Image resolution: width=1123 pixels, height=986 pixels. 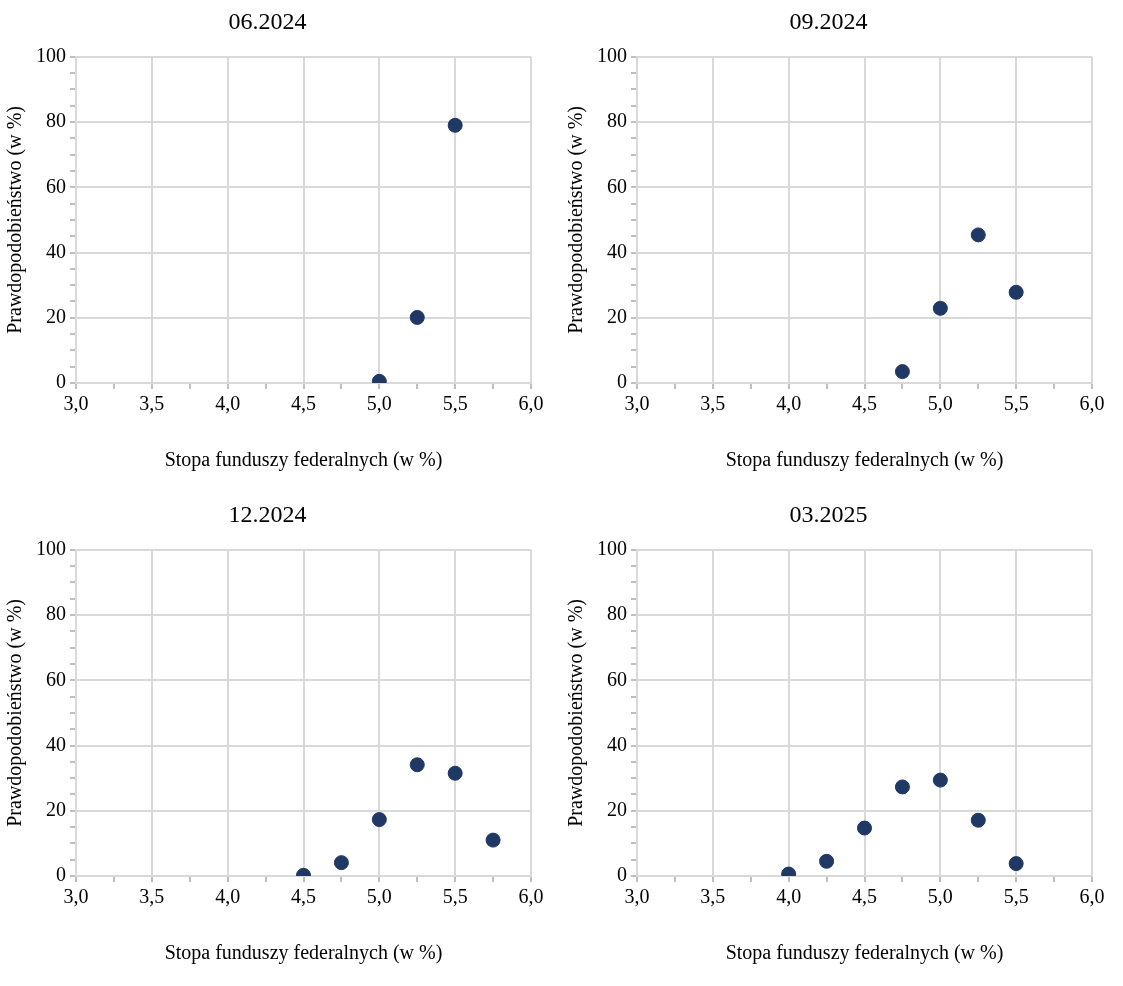 What do you see at coordinates (267, 20) in the screenshot?
I see `chart-title: 06.2024` at bounding box center [267, 20].